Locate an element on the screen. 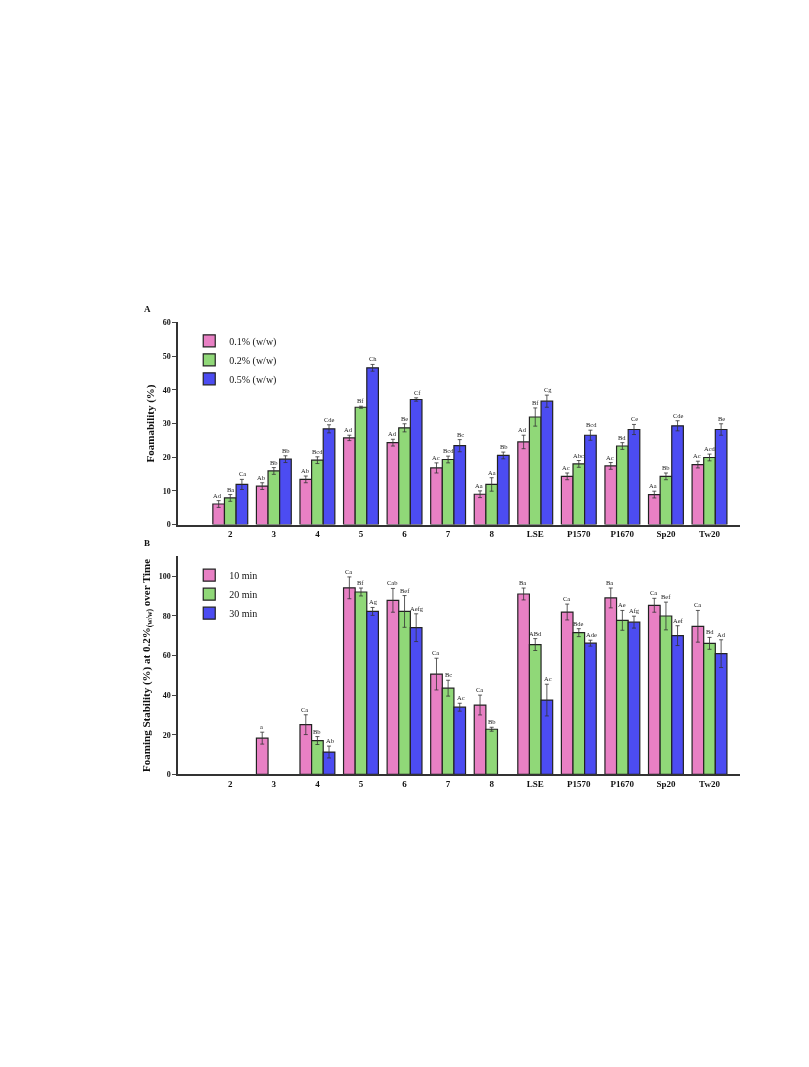 The height and width of the screenshot is (1067, 809). chart-title: A is located at coordinates (147, 309).